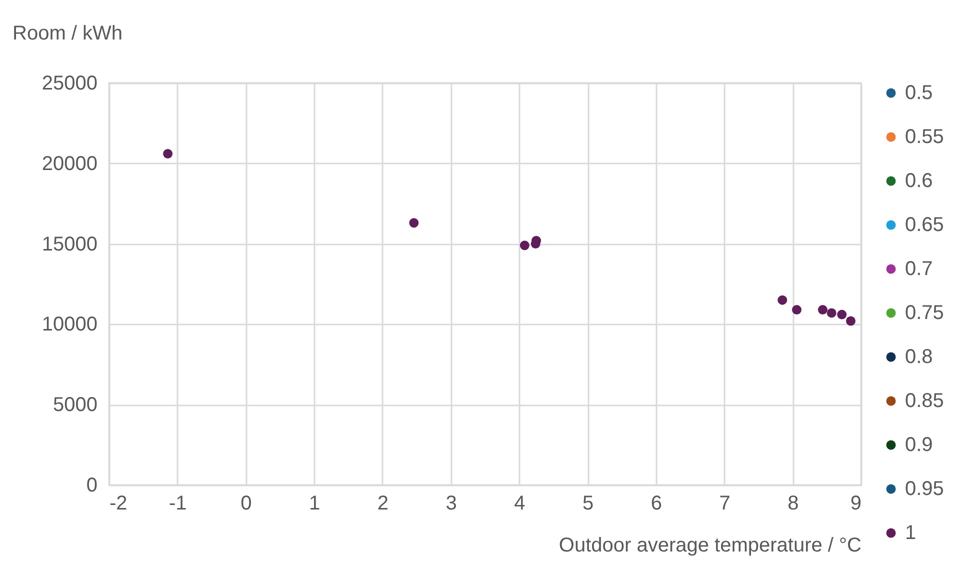  I want to click on x-tick-label: 4, so click(520, 503).